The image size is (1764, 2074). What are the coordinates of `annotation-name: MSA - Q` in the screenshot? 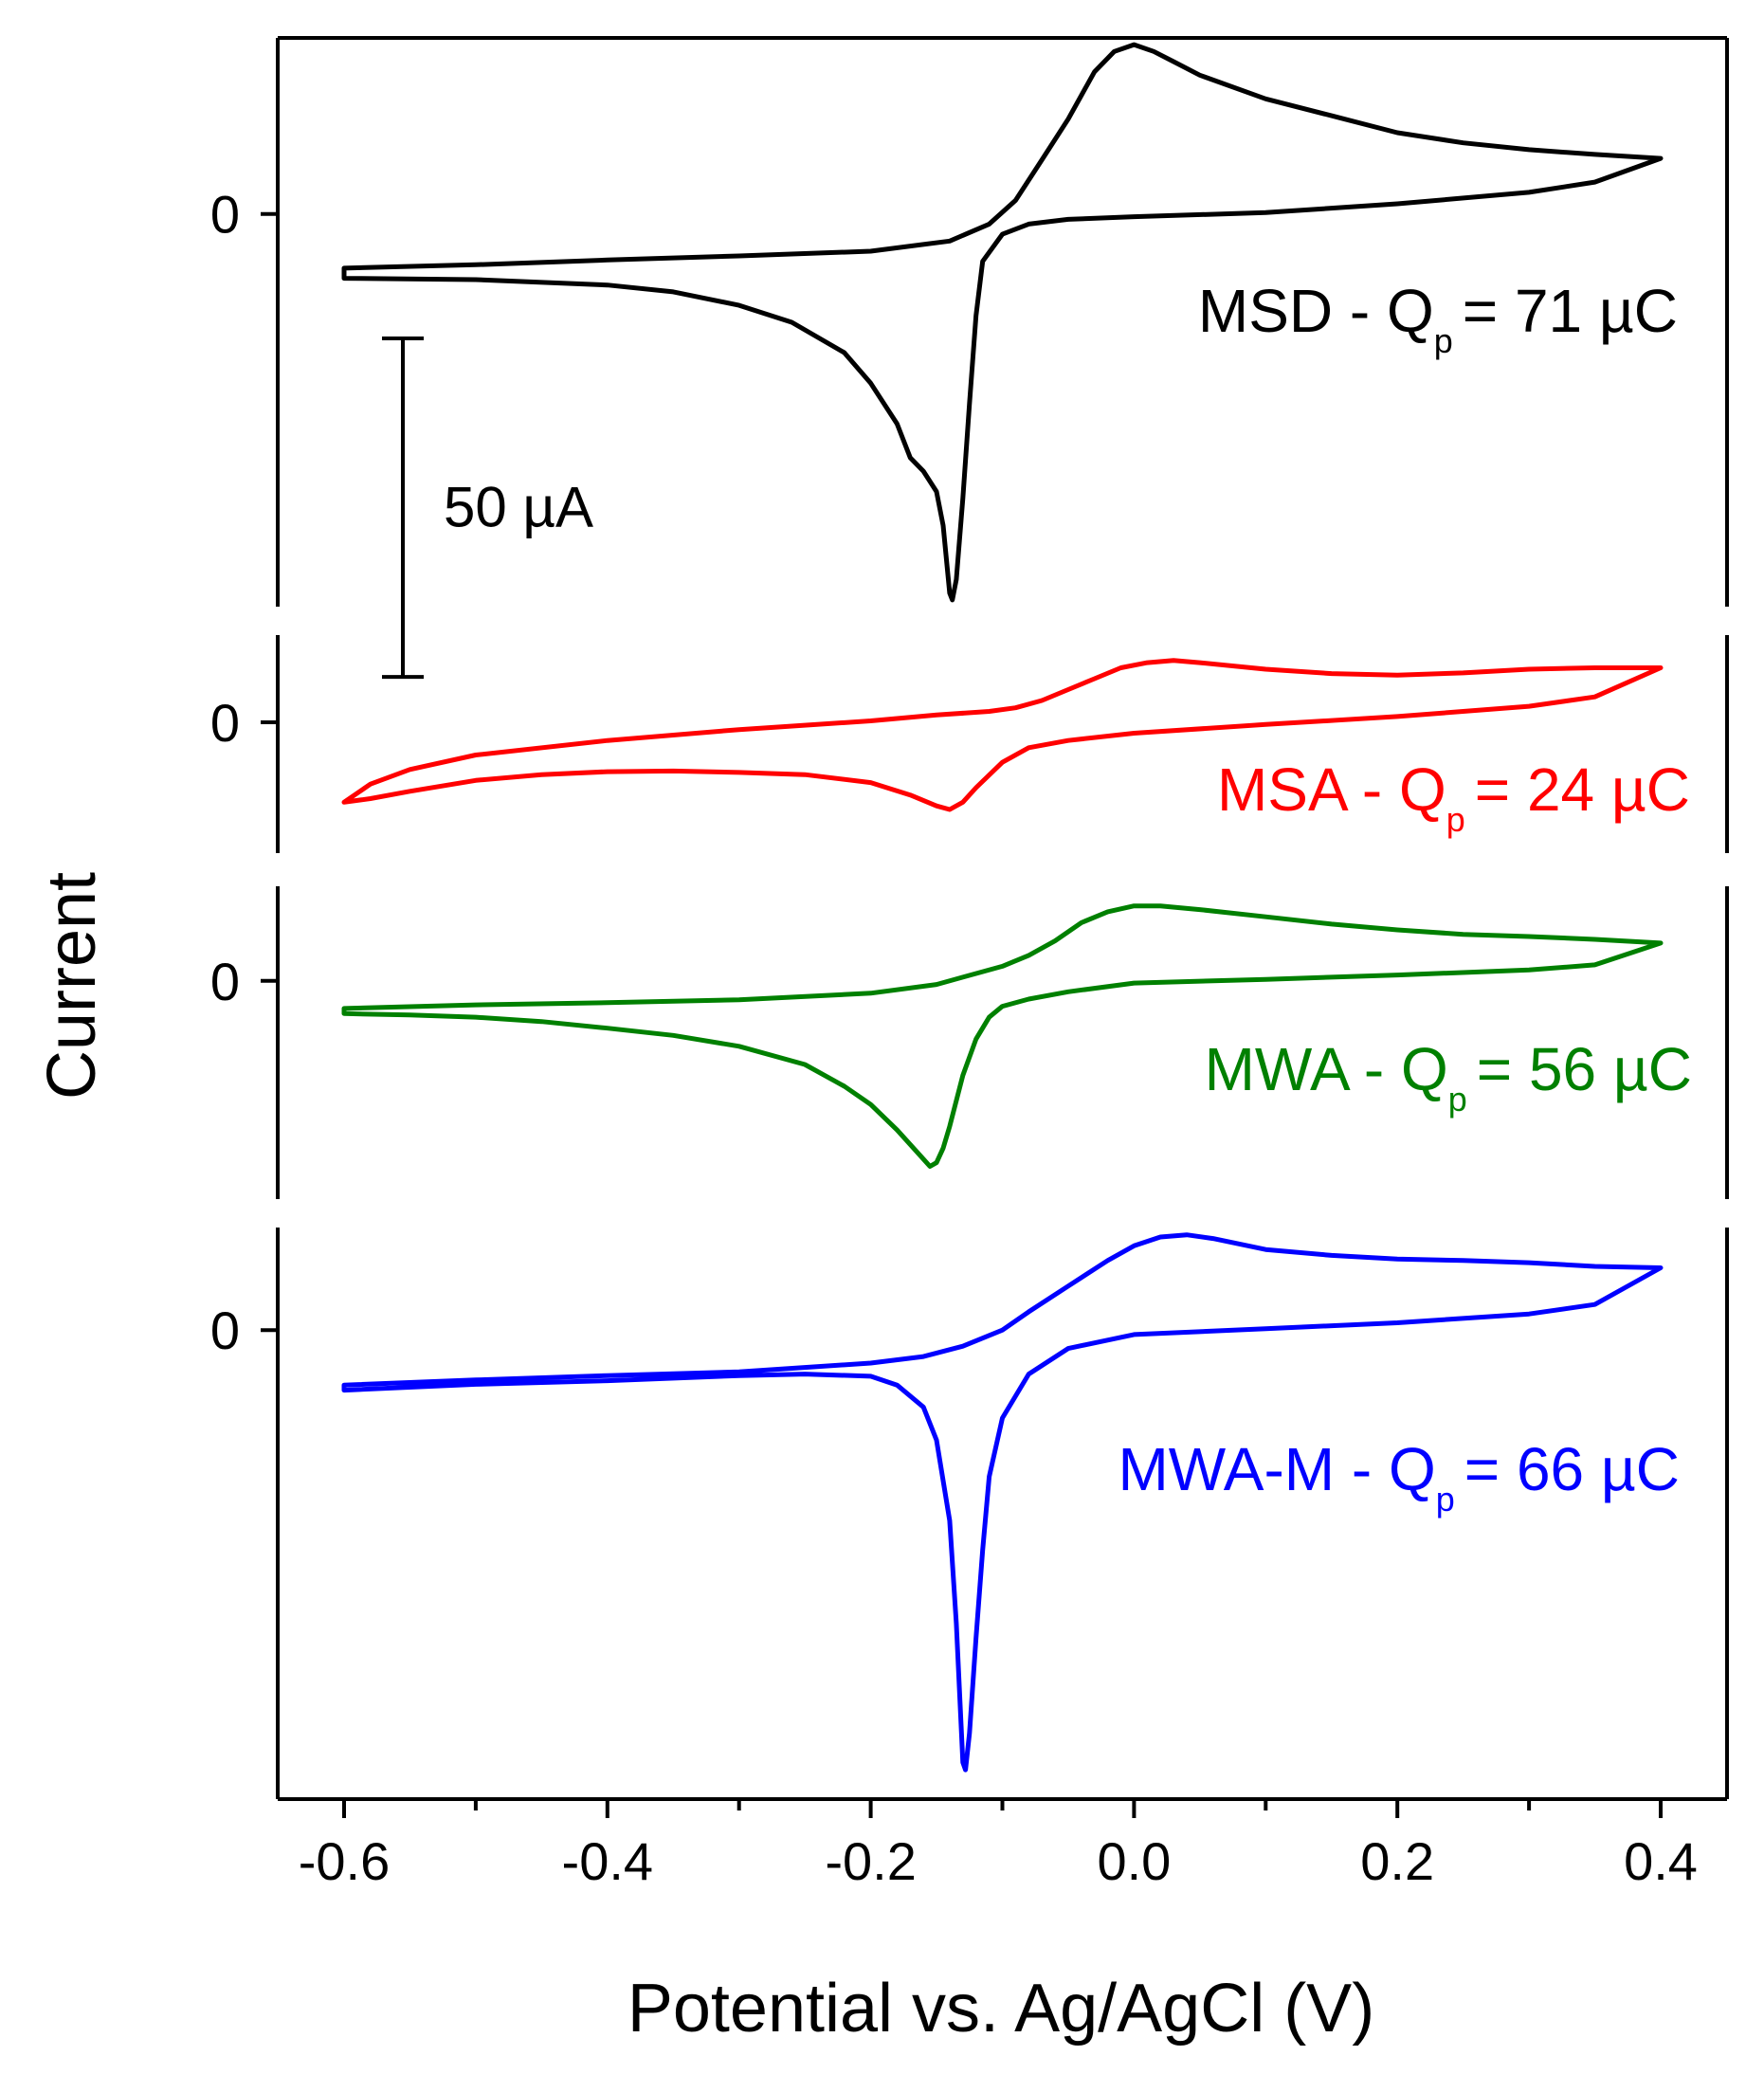 It's located at (1331, 789).